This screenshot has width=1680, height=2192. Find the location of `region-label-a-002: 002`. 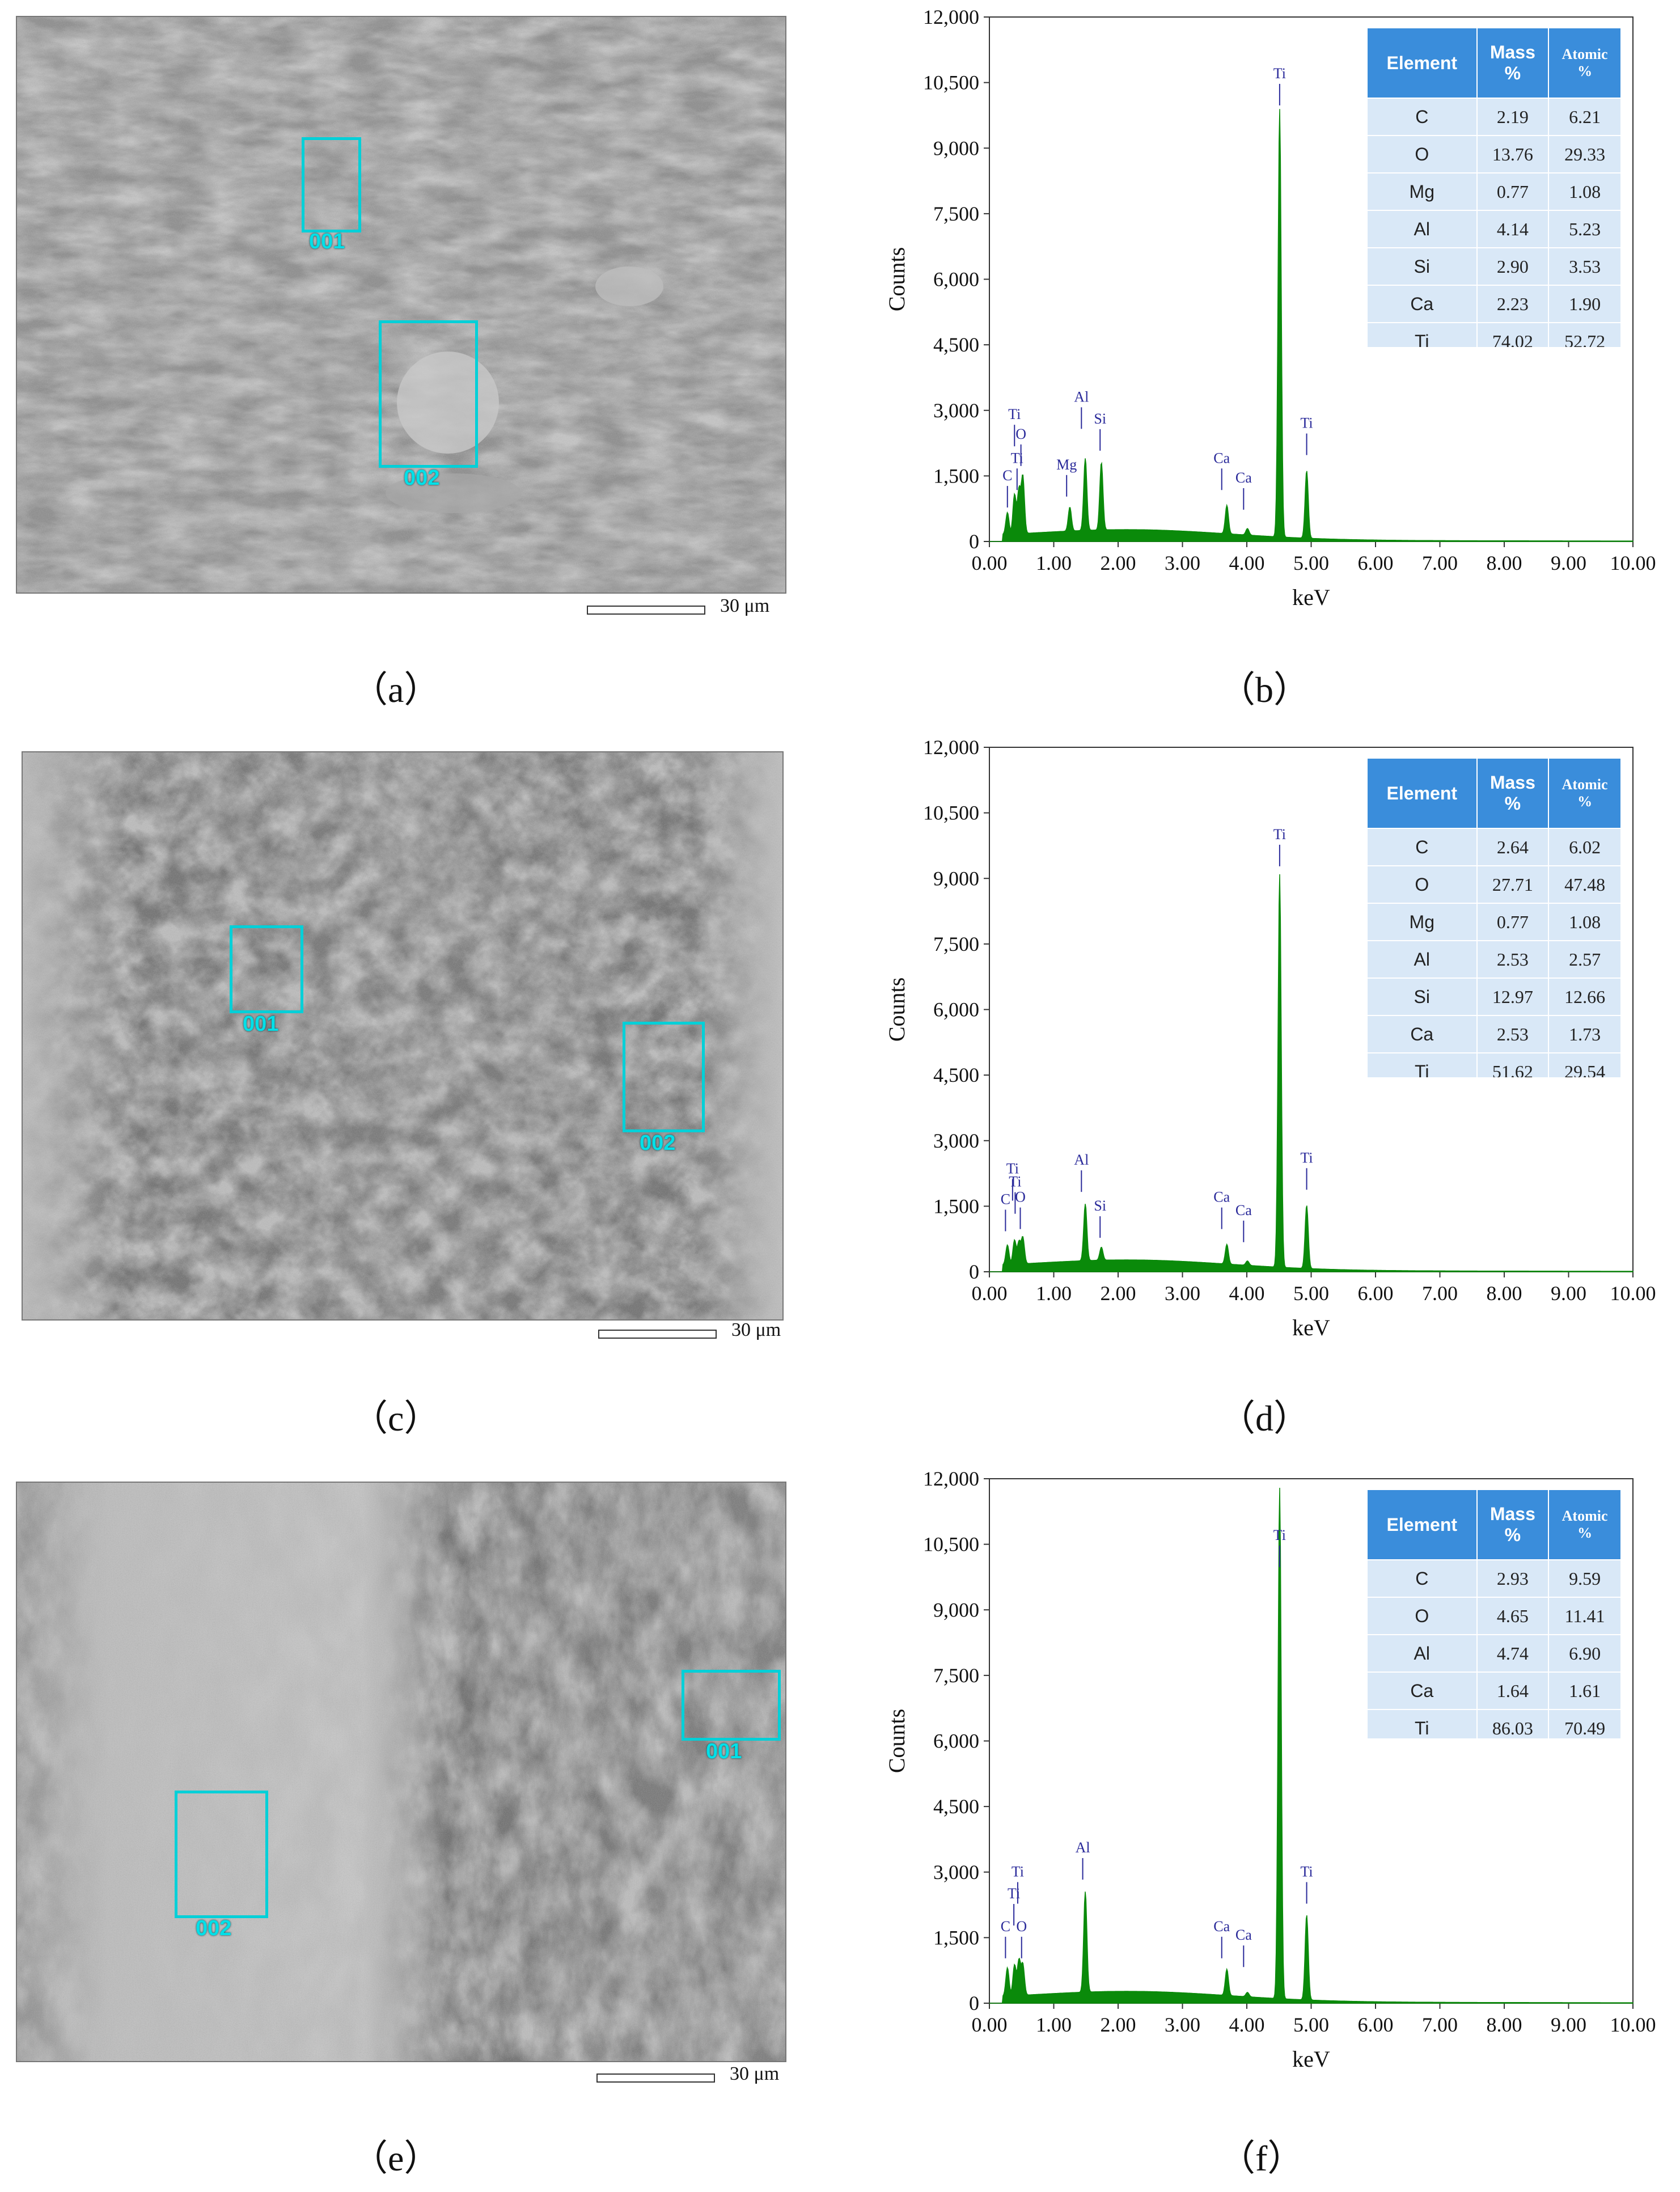

region-label-a-002: 002 is located at coordinates (422, 478).